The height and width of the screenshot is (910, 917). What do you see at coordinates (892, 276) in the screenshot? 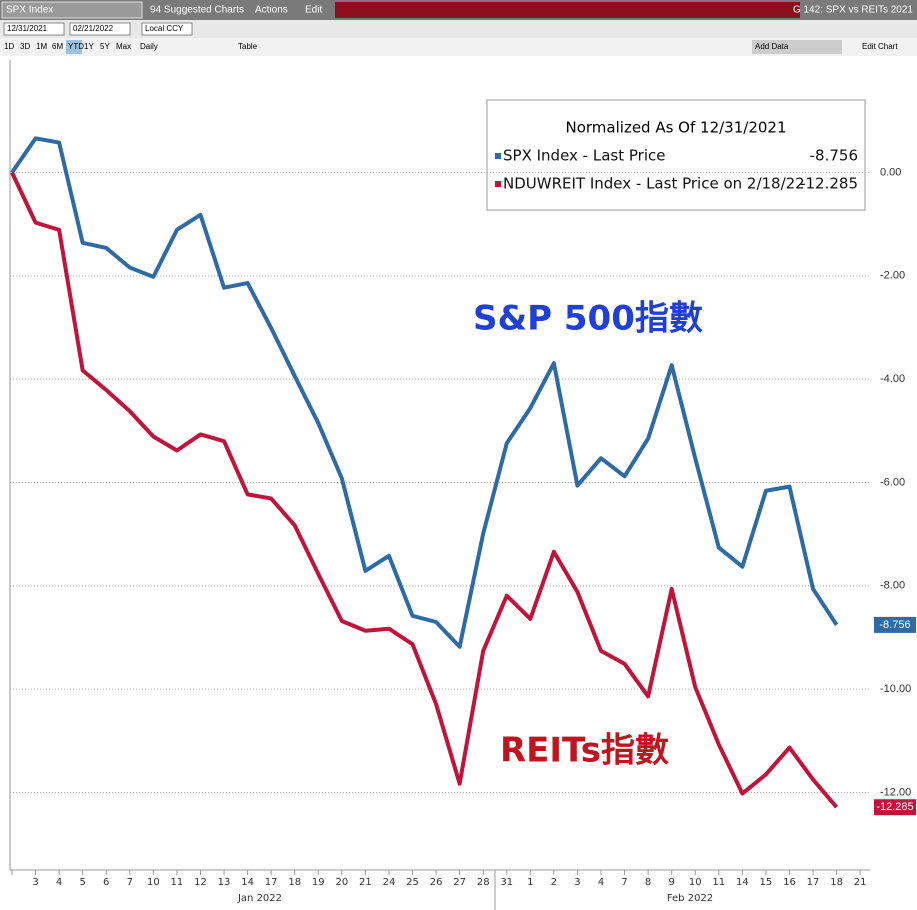
I see `y-tick-label: -2.00` at bounding box center [892, 276].